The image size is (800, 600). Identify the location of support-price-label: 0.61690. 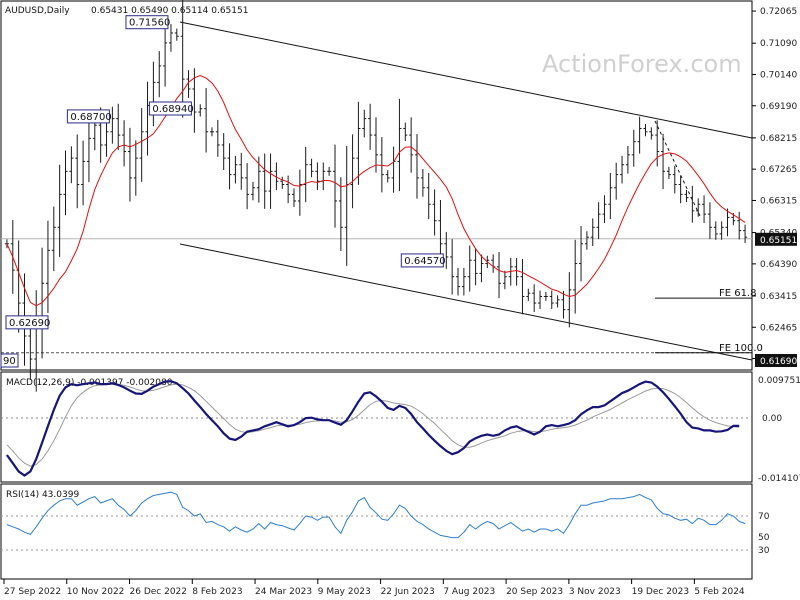
(778, 362).